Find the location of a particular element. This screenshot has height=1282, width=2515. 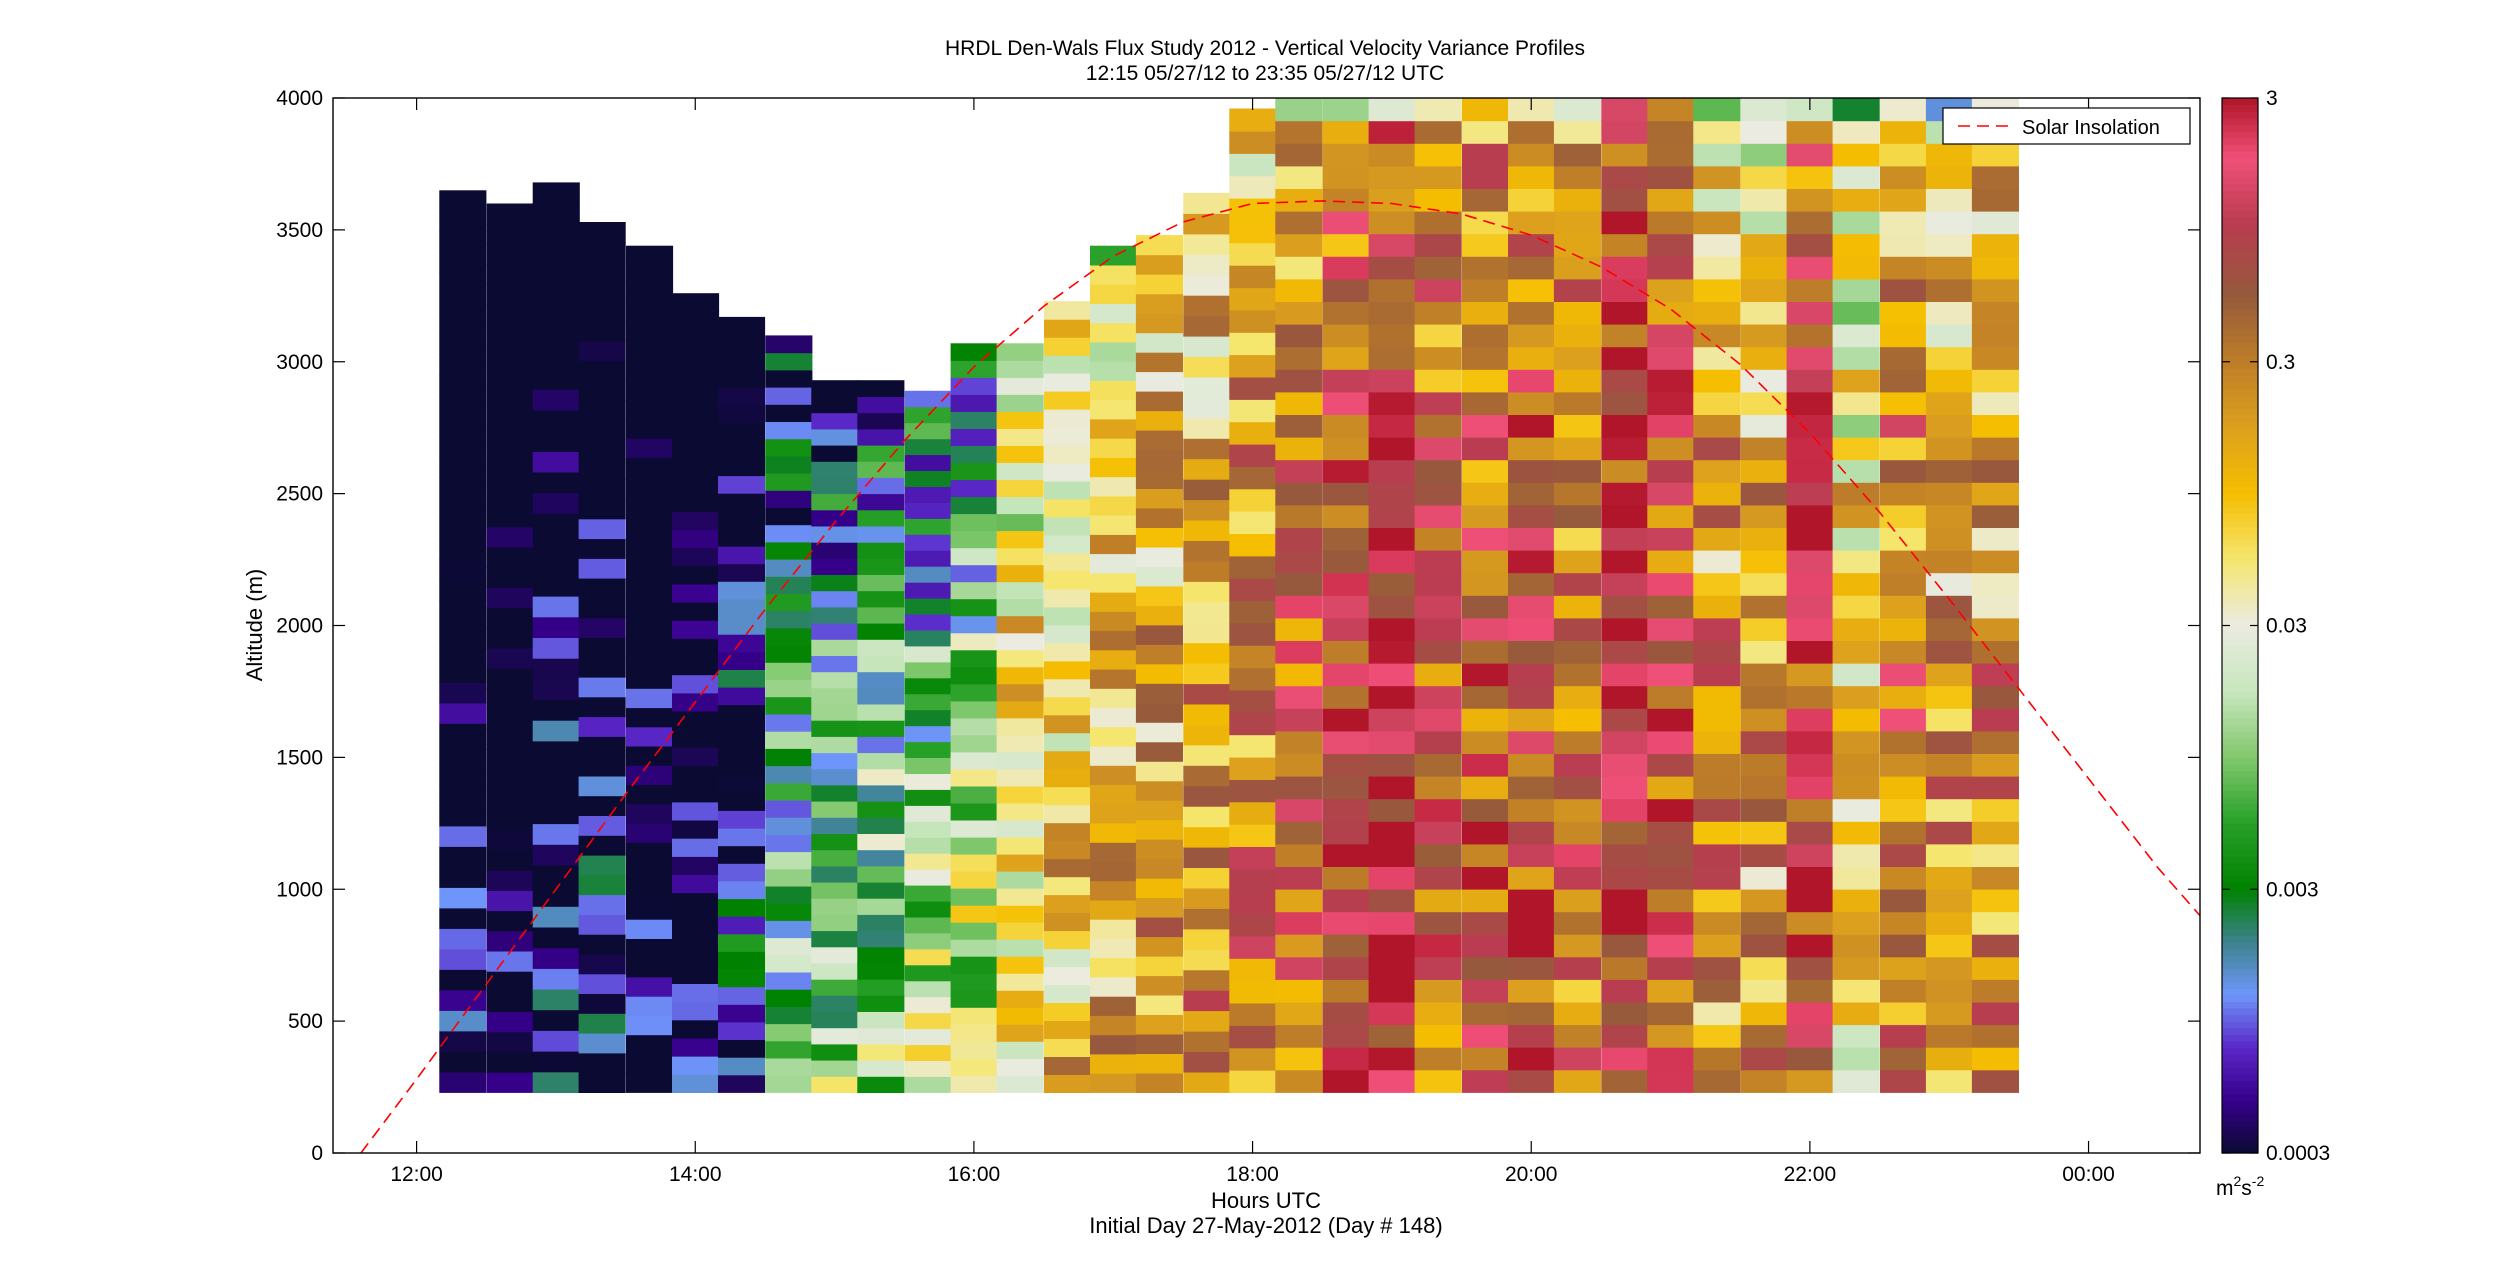

x-tick-label: 20:00 is located at coordinates (1531, 1174).